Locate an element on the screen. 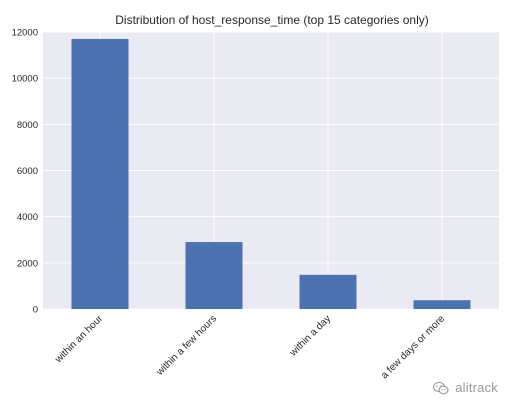 The image size is (512, 407). y-tick-label: 12000 is located at coordinates (25, 33).